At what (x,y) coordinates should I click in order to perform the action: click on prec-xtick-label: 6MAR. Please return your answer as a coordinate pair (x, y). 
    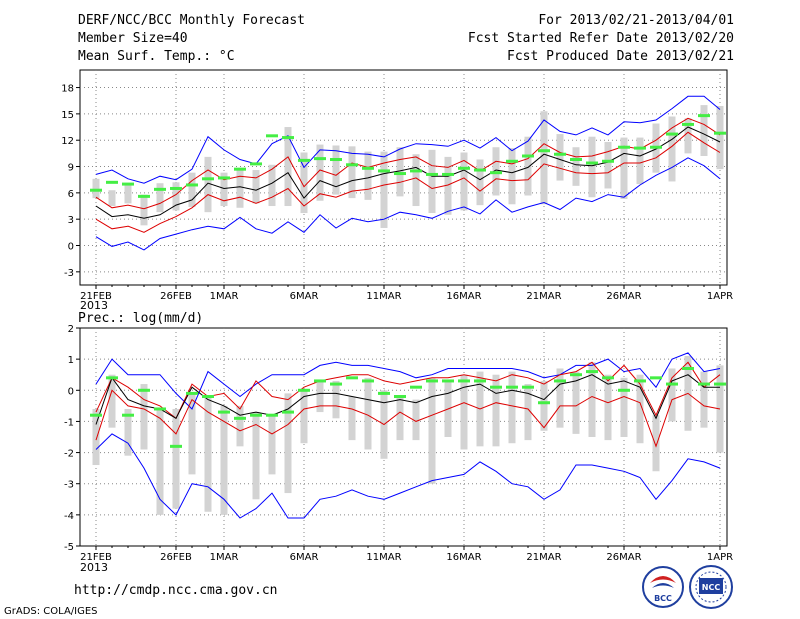
    Looking at the image, I should click on (304, 557).